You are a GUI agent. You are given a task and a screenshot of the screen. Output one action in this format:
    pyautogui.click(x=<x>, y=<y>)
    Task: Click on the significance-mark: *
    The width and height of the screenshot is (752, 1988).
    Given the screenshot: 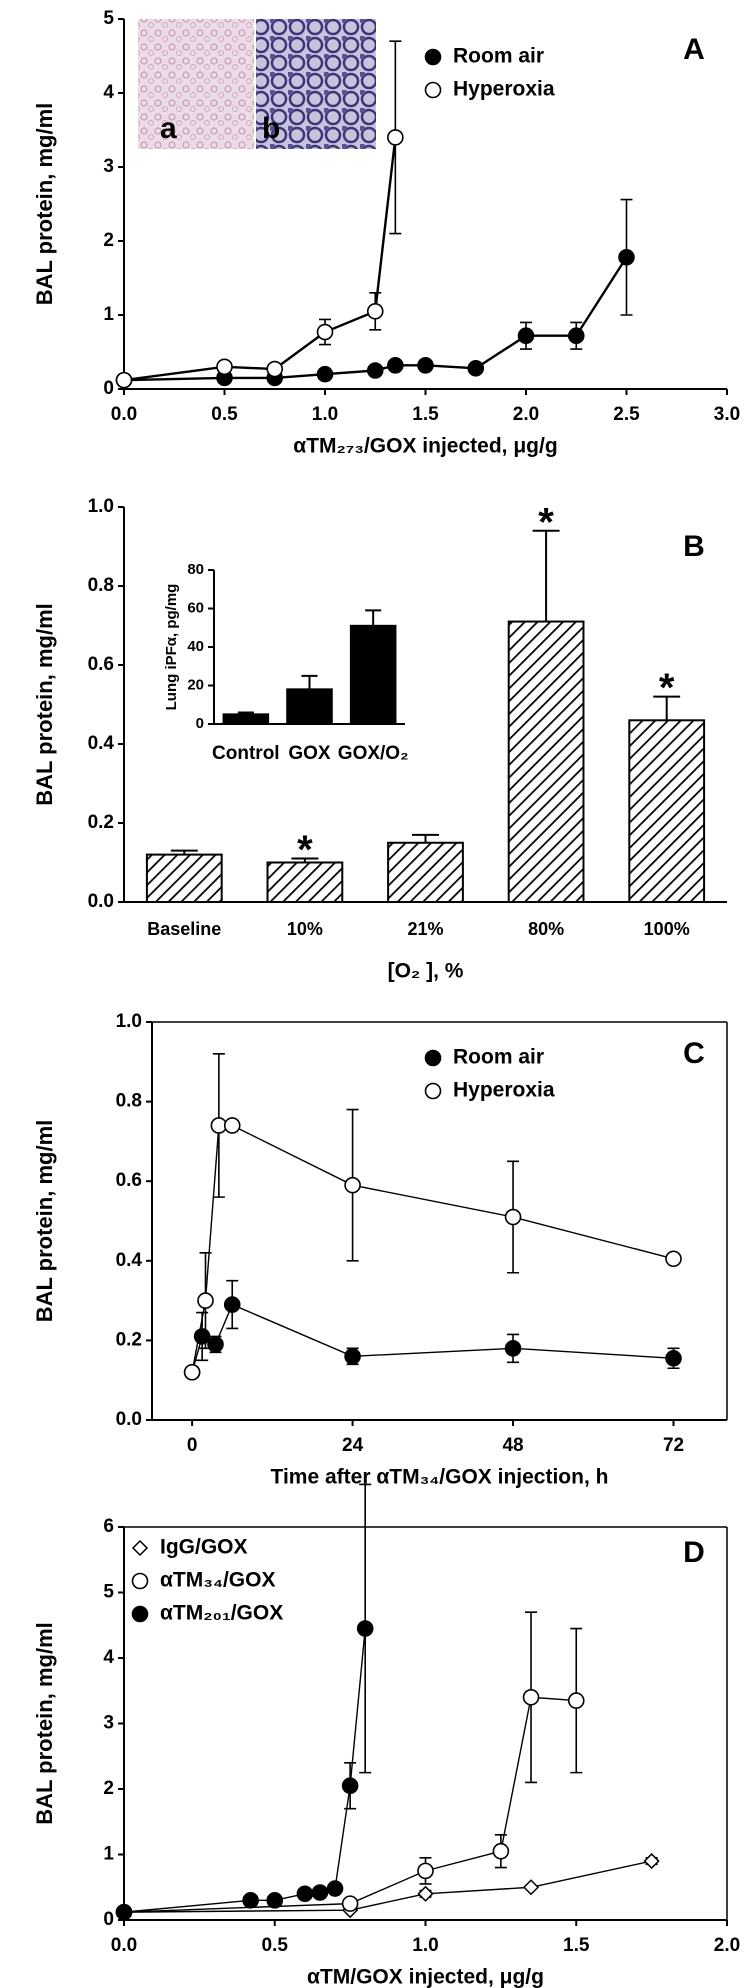 What is the action you would take?
    pyautogui.click(x=667, y=688)
    